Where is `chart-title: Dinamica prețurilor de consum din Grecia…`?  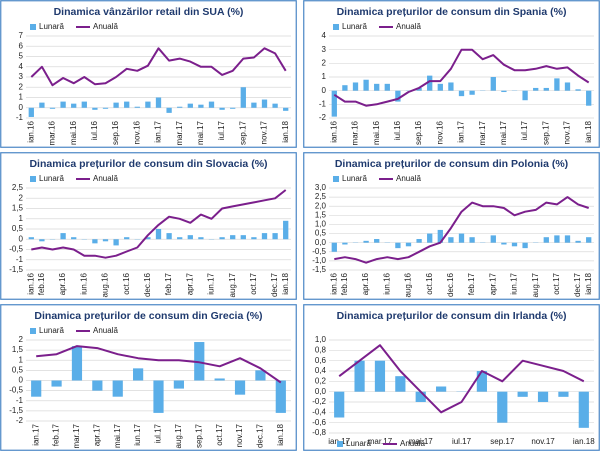
chart-title: Dinamica prețurilor de consum din Grecia… is located at coordinates (148, 316).